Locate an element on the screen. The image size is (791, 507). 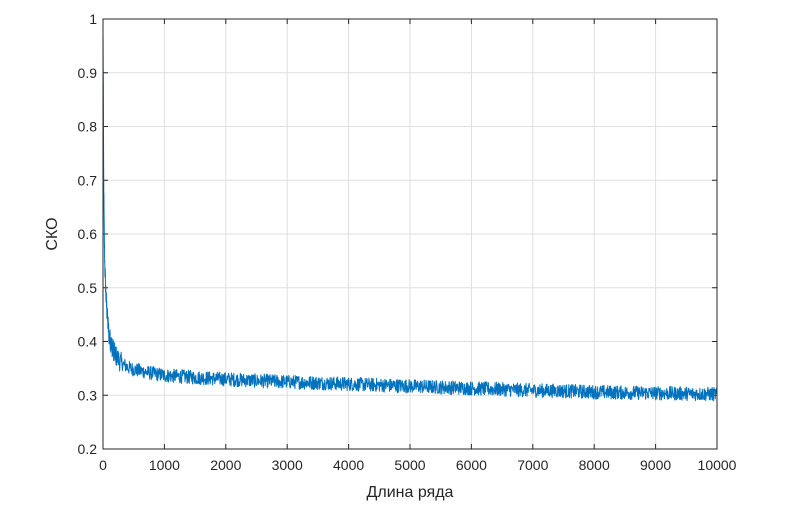
x-tick-label: 10000 is located at coordinates (717, 465).